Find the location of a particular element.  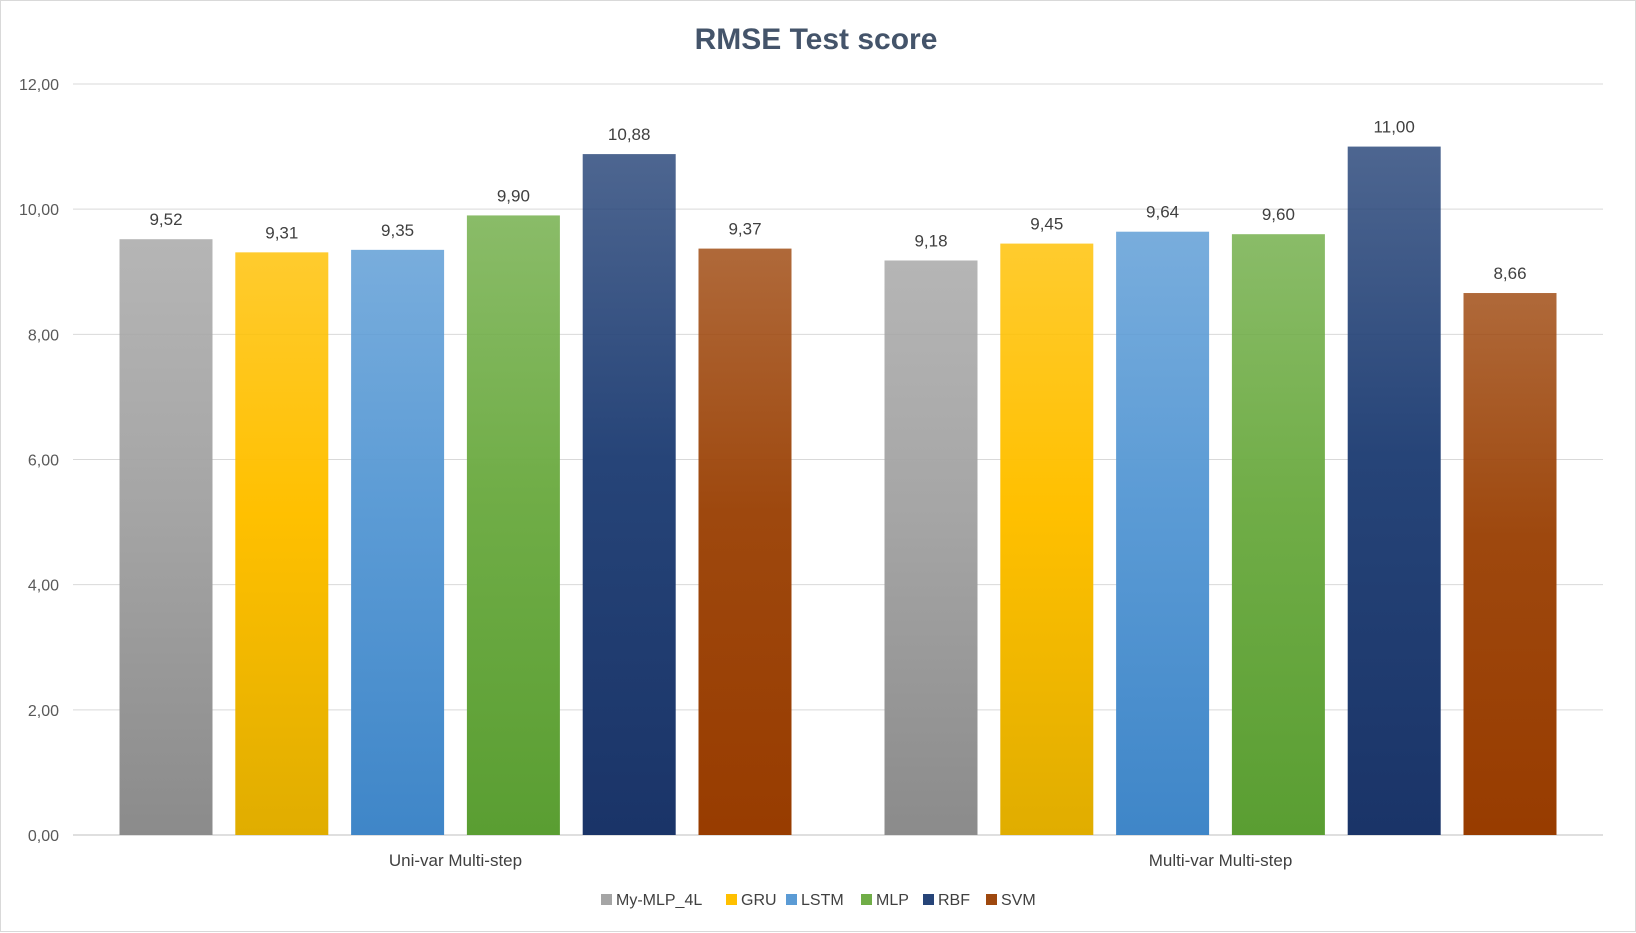

data-label: 9,31 is located at coordinates (281, 232).